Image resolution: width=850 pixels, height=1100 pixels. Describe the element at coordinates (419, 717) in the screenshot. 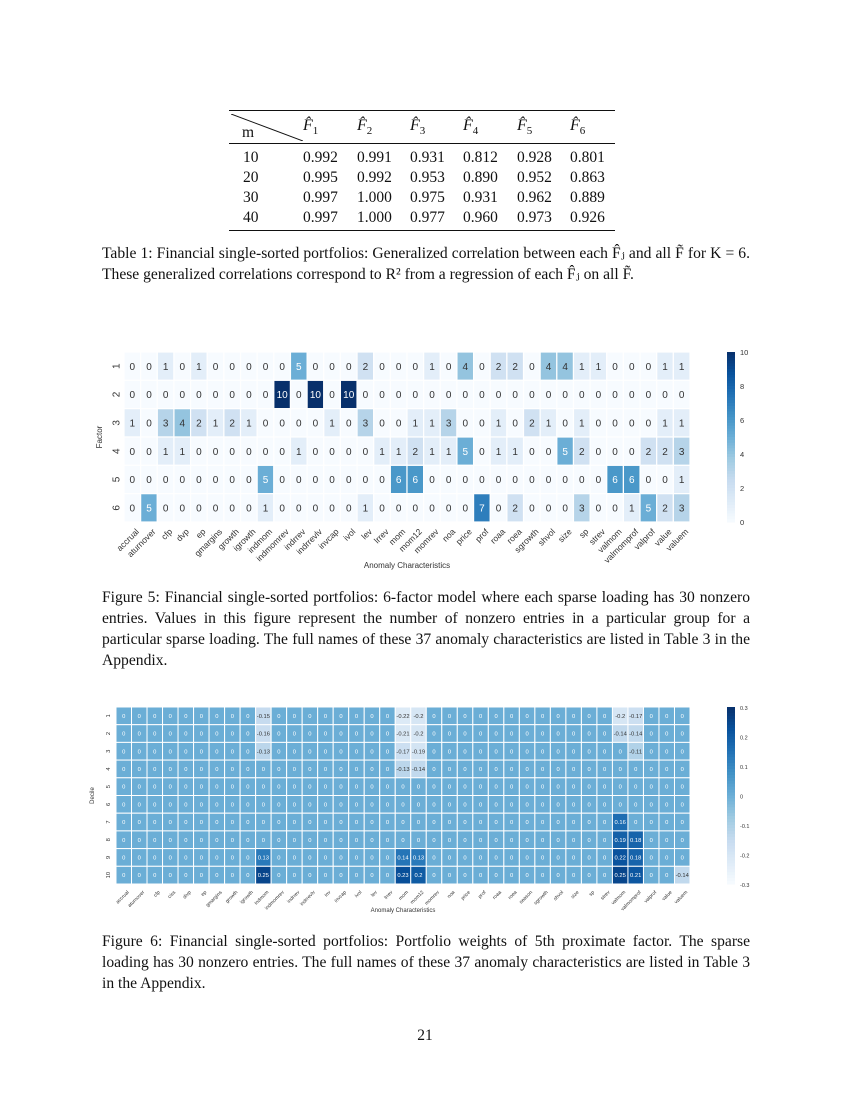

I see `heatmap-cell-label: -0.2` at that location.